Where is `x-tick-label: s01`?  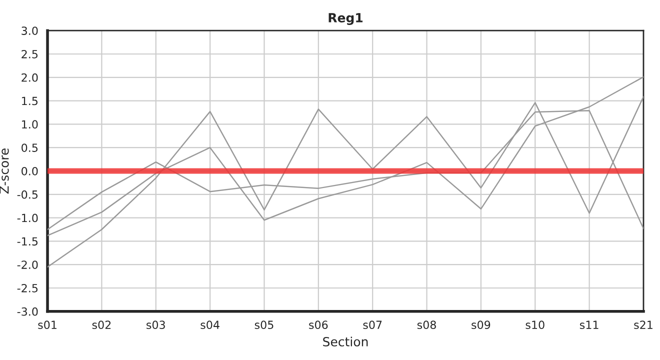 x-tick-label: s01 is located at coordinates (47, 325).